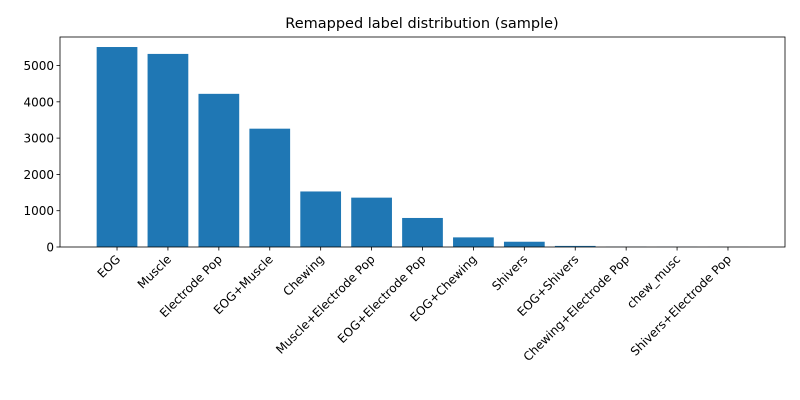 This screenshot has height=400, width=800. Describe the element at coordinates (38, 175) in the screenshot. I see `y-tick-label: 2000` at that location.